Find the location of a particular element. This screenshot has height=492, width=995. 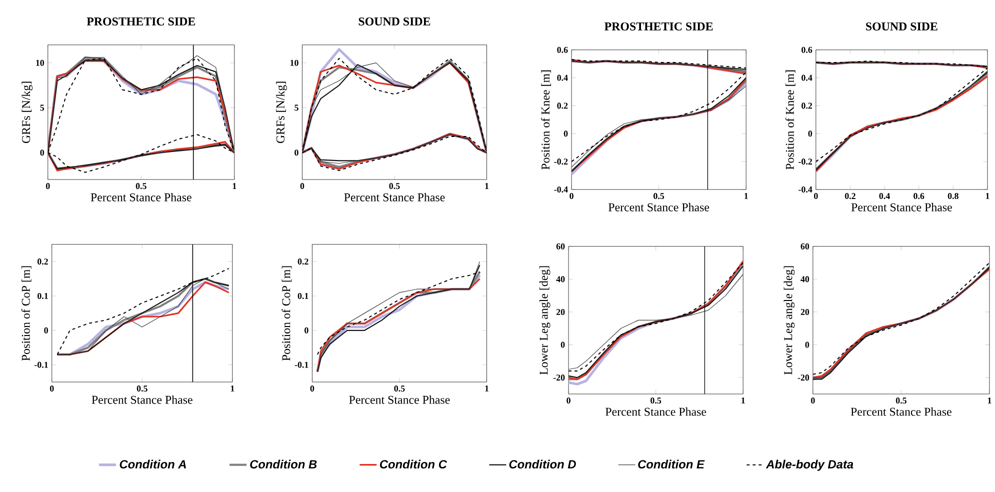

x-tick-label: 0.6 is located at coordinates (919, 196).